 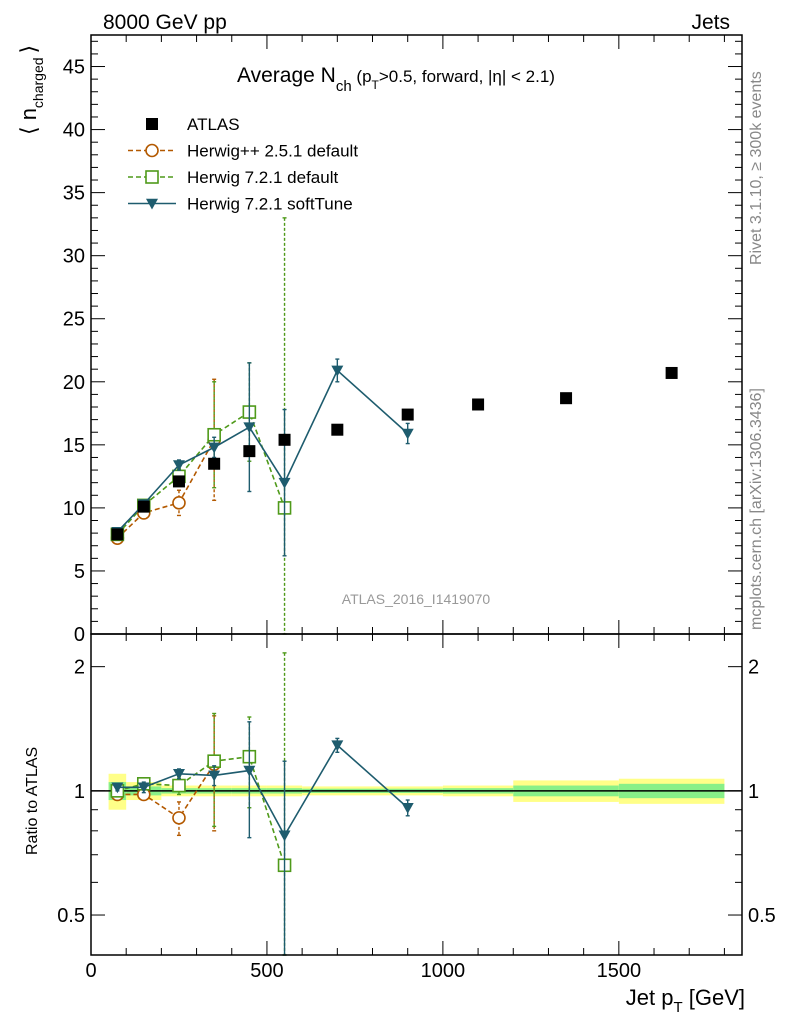 I want to click on y-tick-label: 5, so click(x=79, y=572).